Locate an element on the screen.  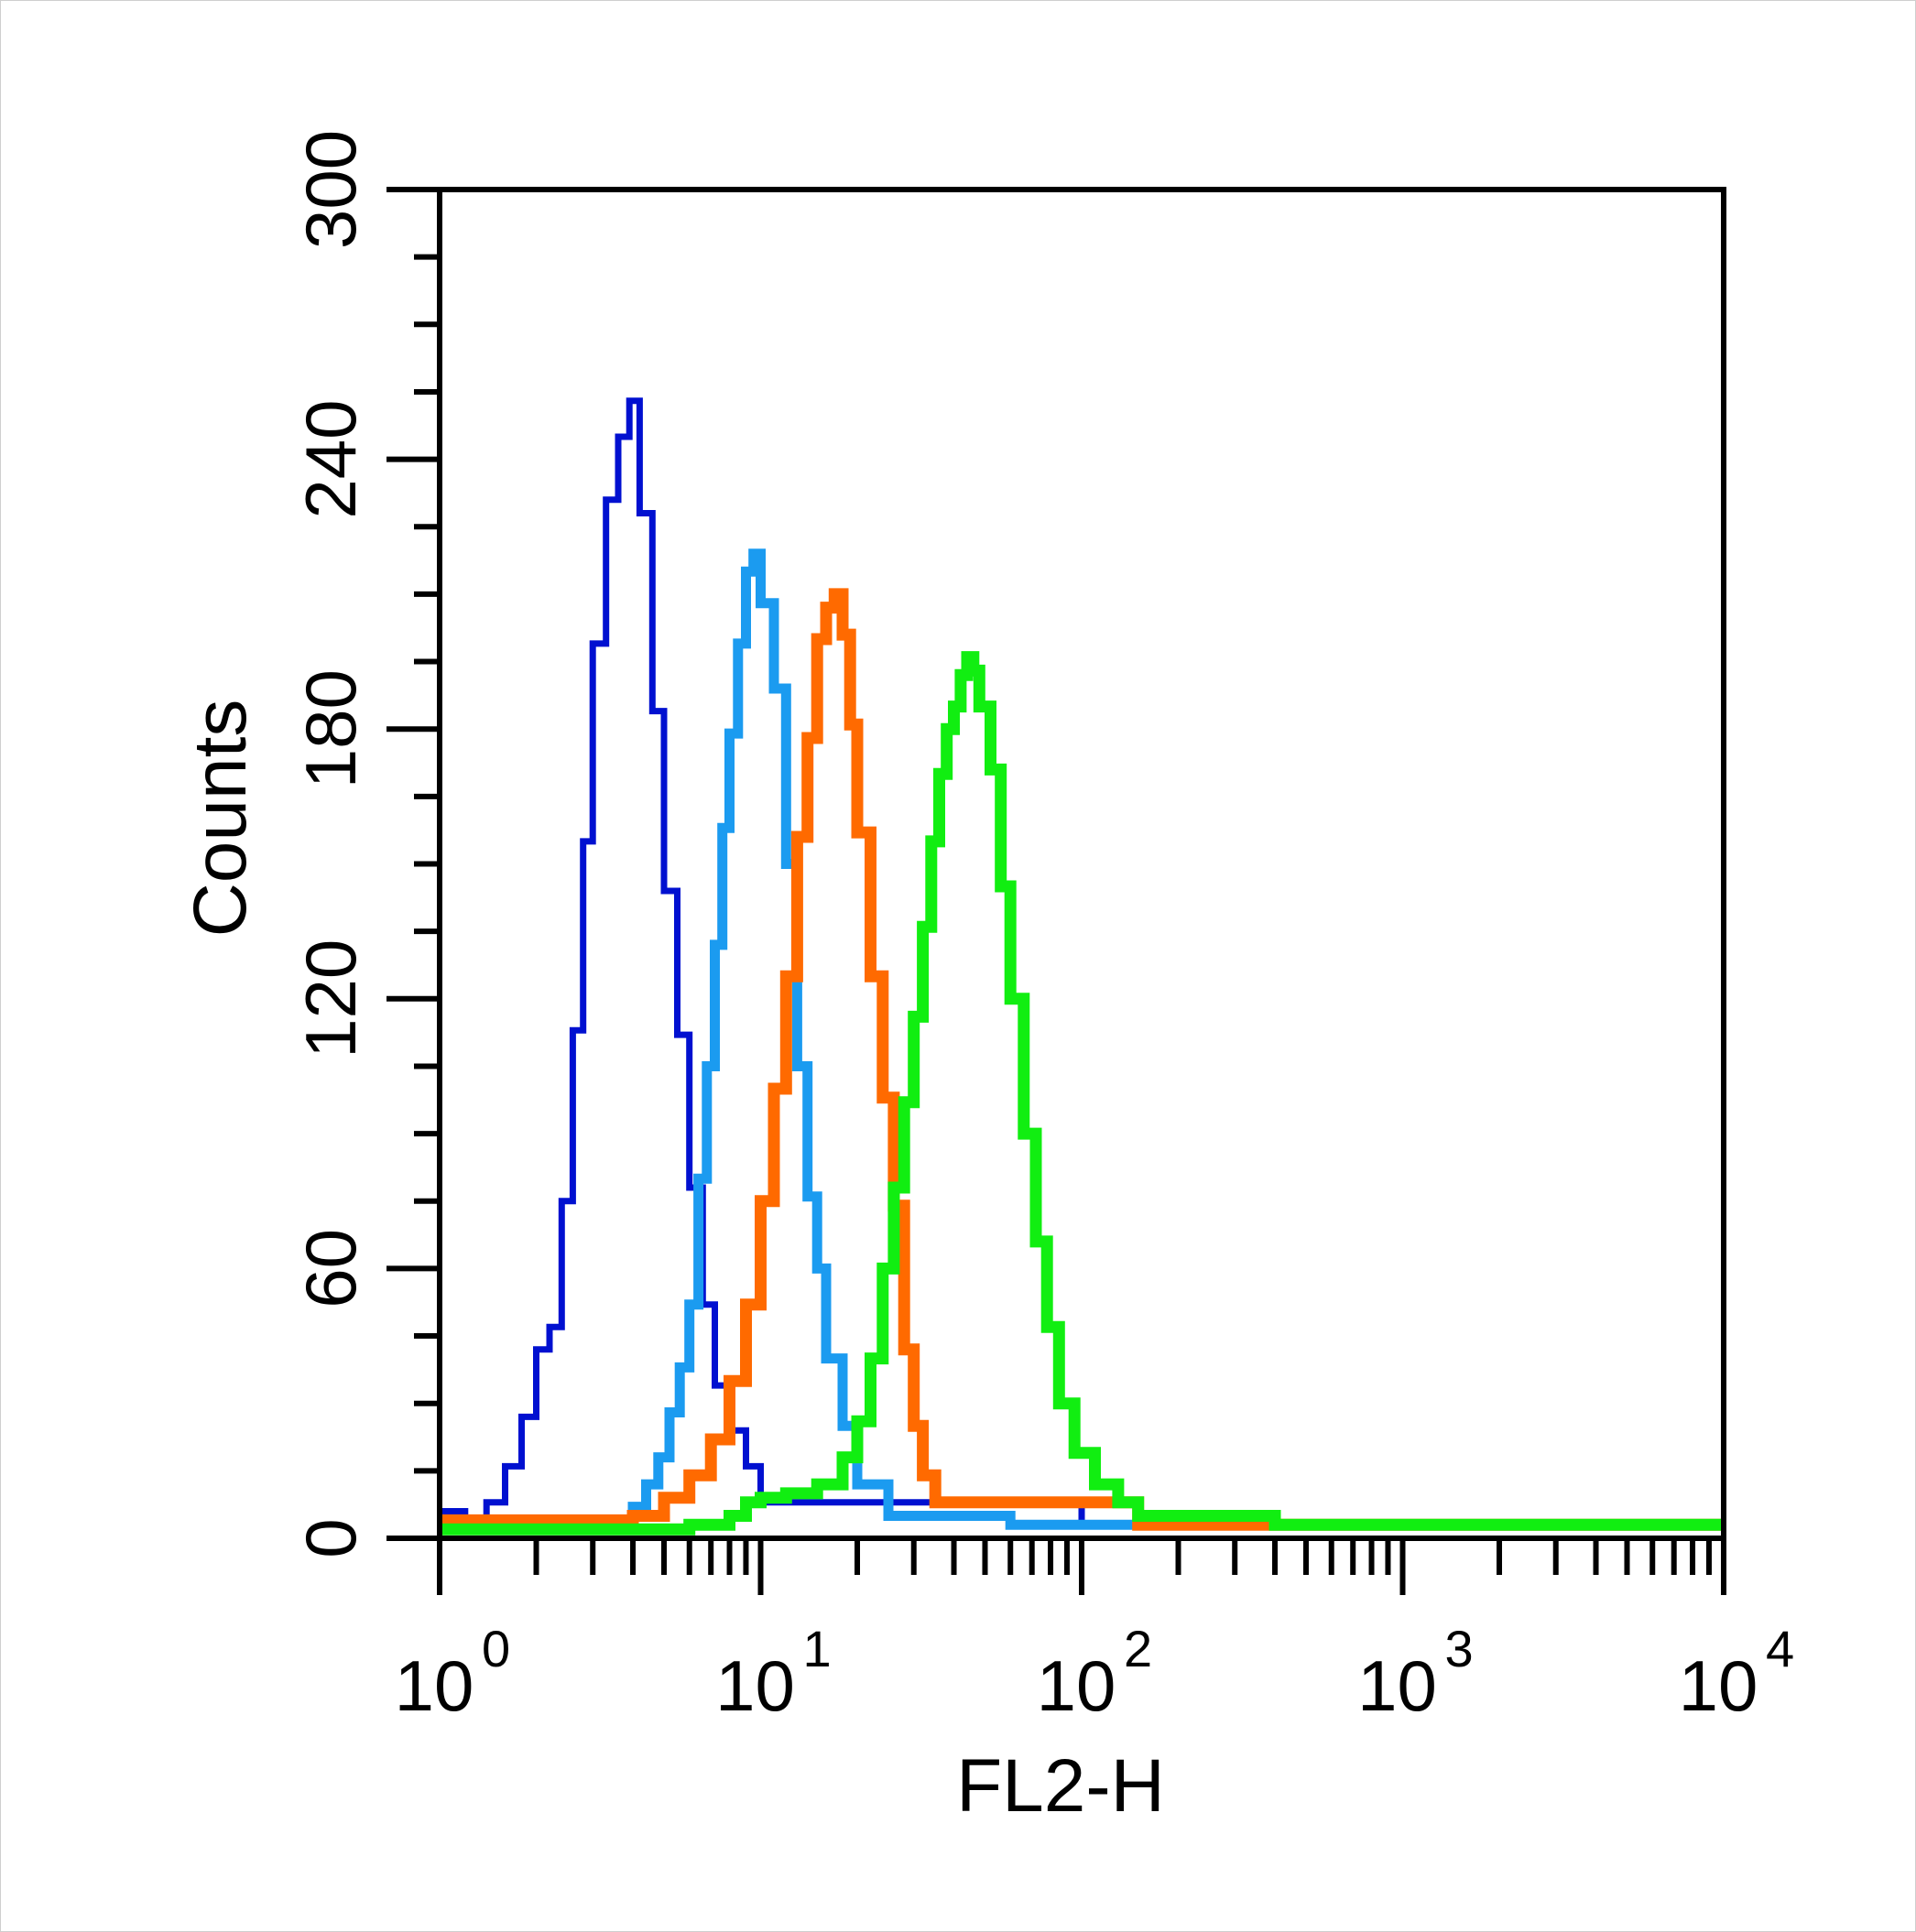
y-axis: 0 60 120 180 240 300 is located at coordinates (365, 844).